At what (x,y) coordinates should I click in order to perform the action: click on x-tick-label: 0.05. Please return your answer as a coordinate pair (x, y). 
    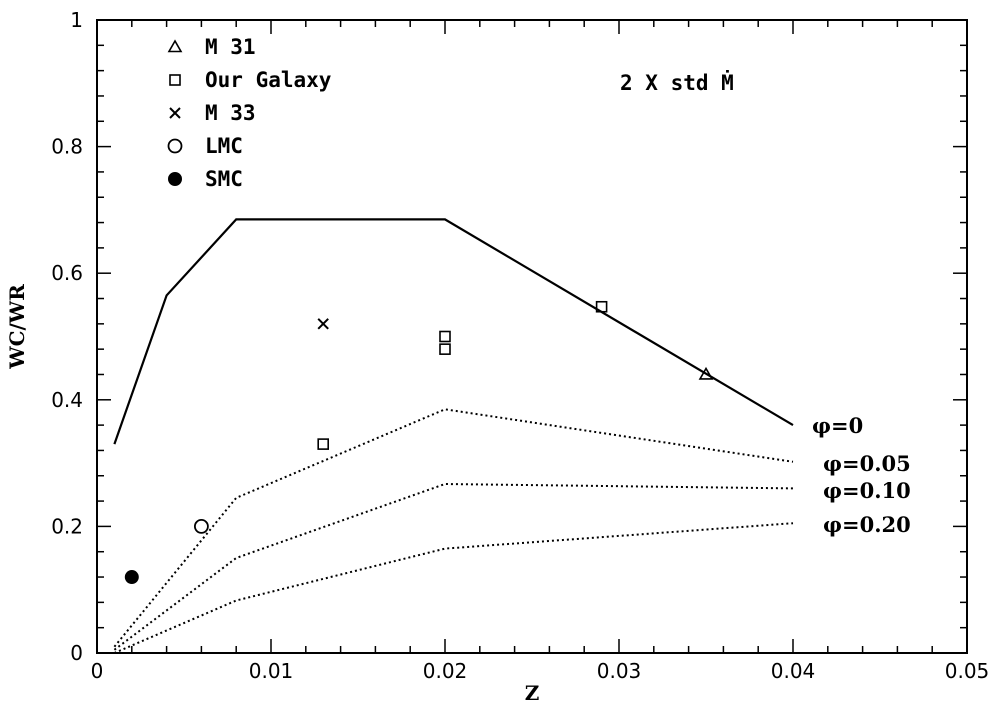
    Looking at the image, I should click on (967, 671).